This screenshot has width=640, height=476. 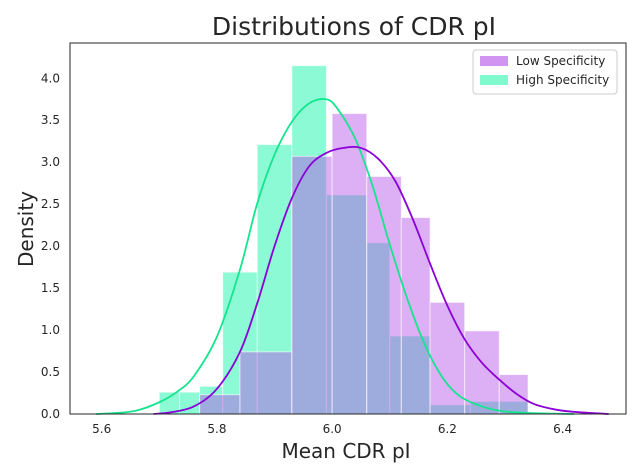 I want to click on y-tick-label: 2.5, so click(x=50, y=204).